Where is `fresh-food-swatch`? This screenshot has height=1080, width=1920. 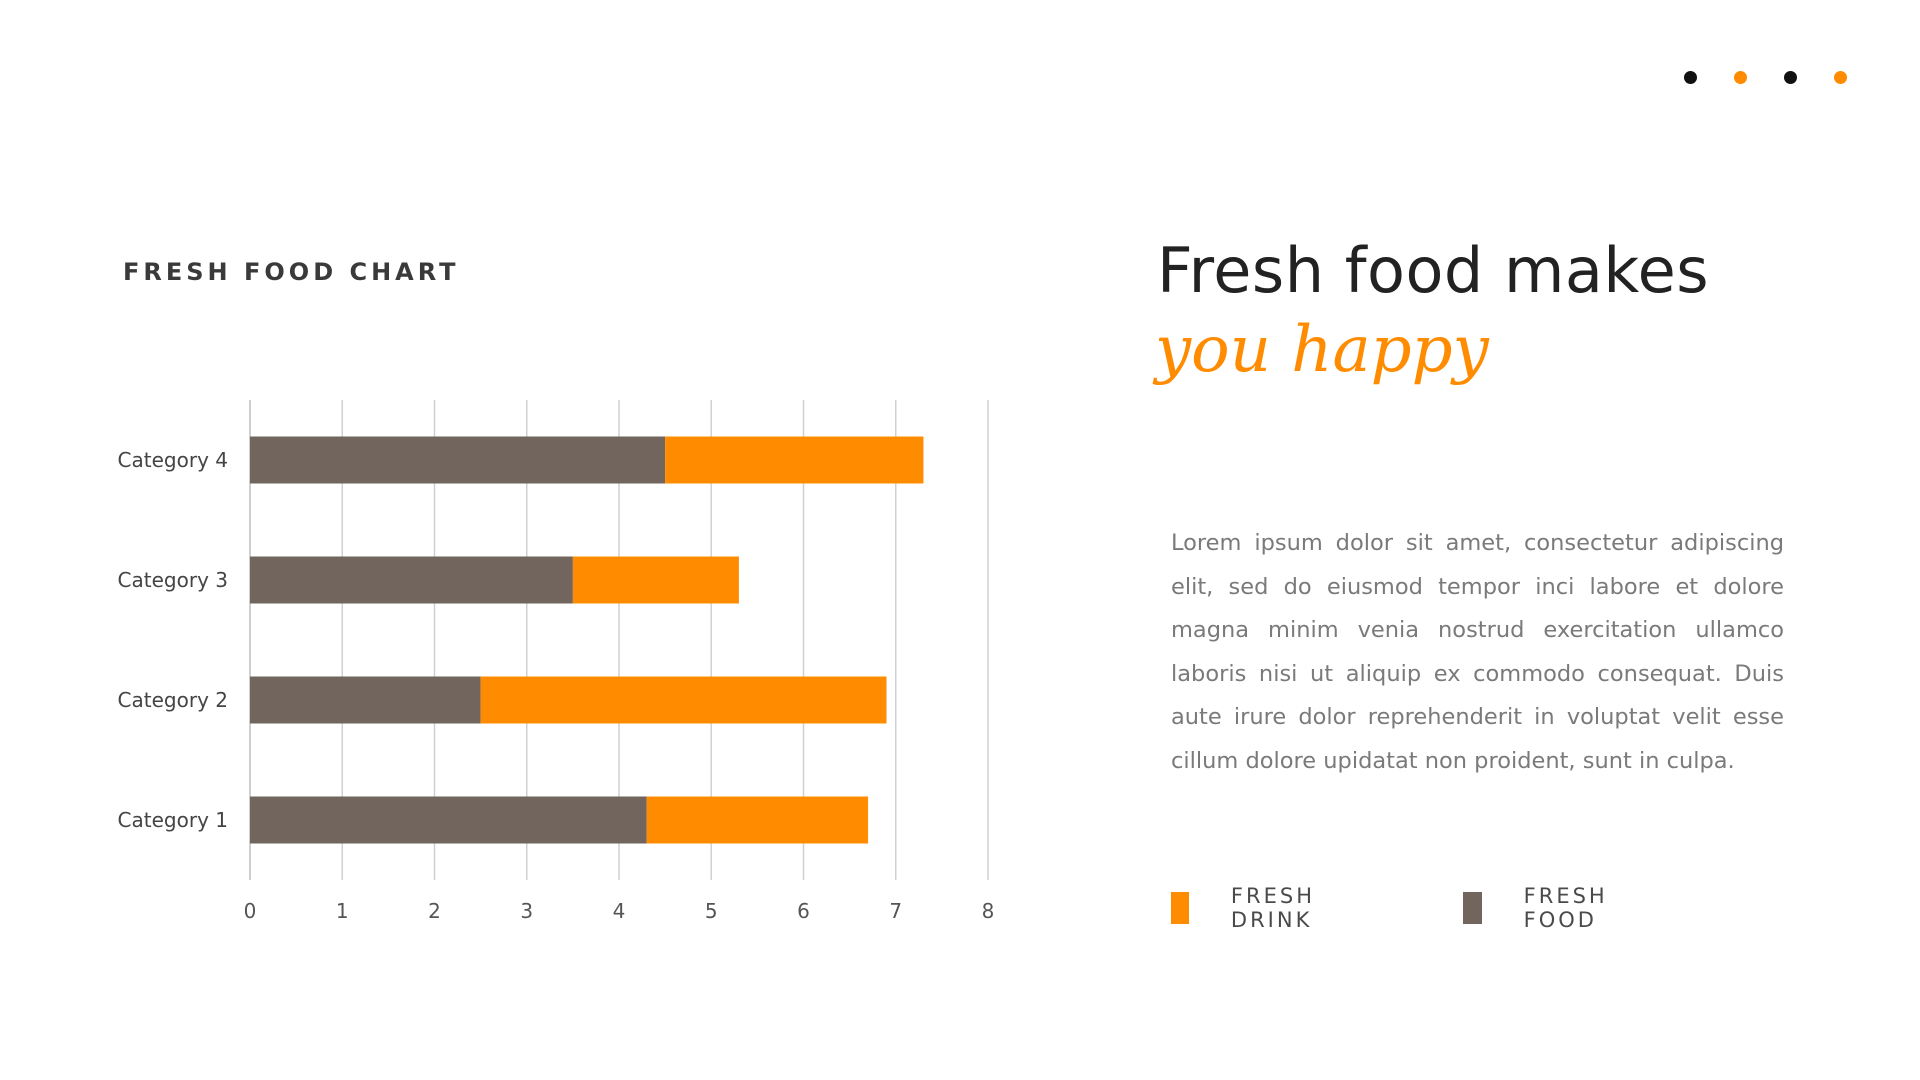 fresh-food-swatch is located at coordinates (1472, 908).